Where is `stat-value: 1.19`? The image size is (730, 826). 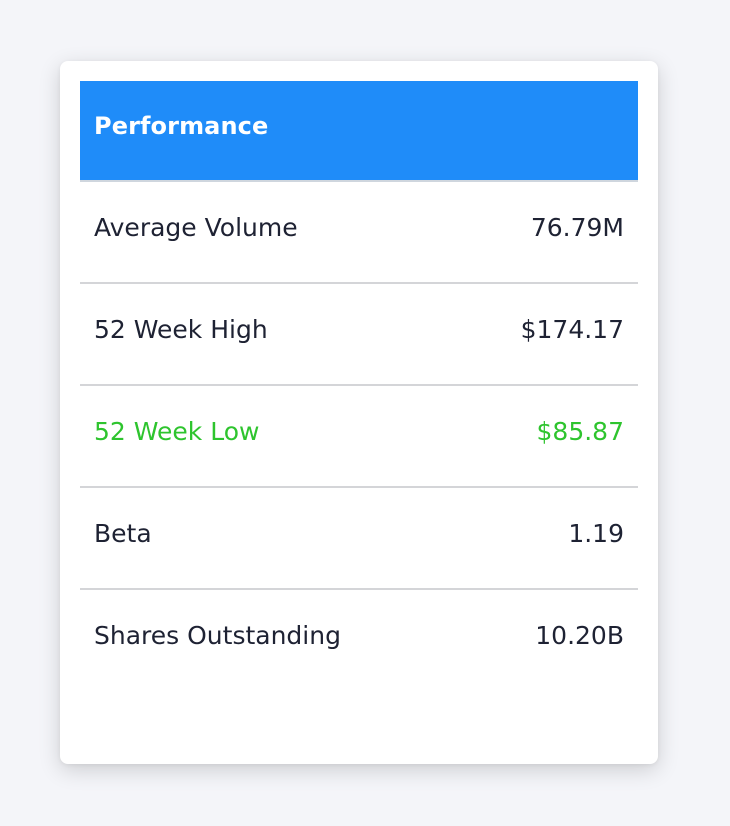
stat-value: 1.19 is located at coordinates (596, 533).